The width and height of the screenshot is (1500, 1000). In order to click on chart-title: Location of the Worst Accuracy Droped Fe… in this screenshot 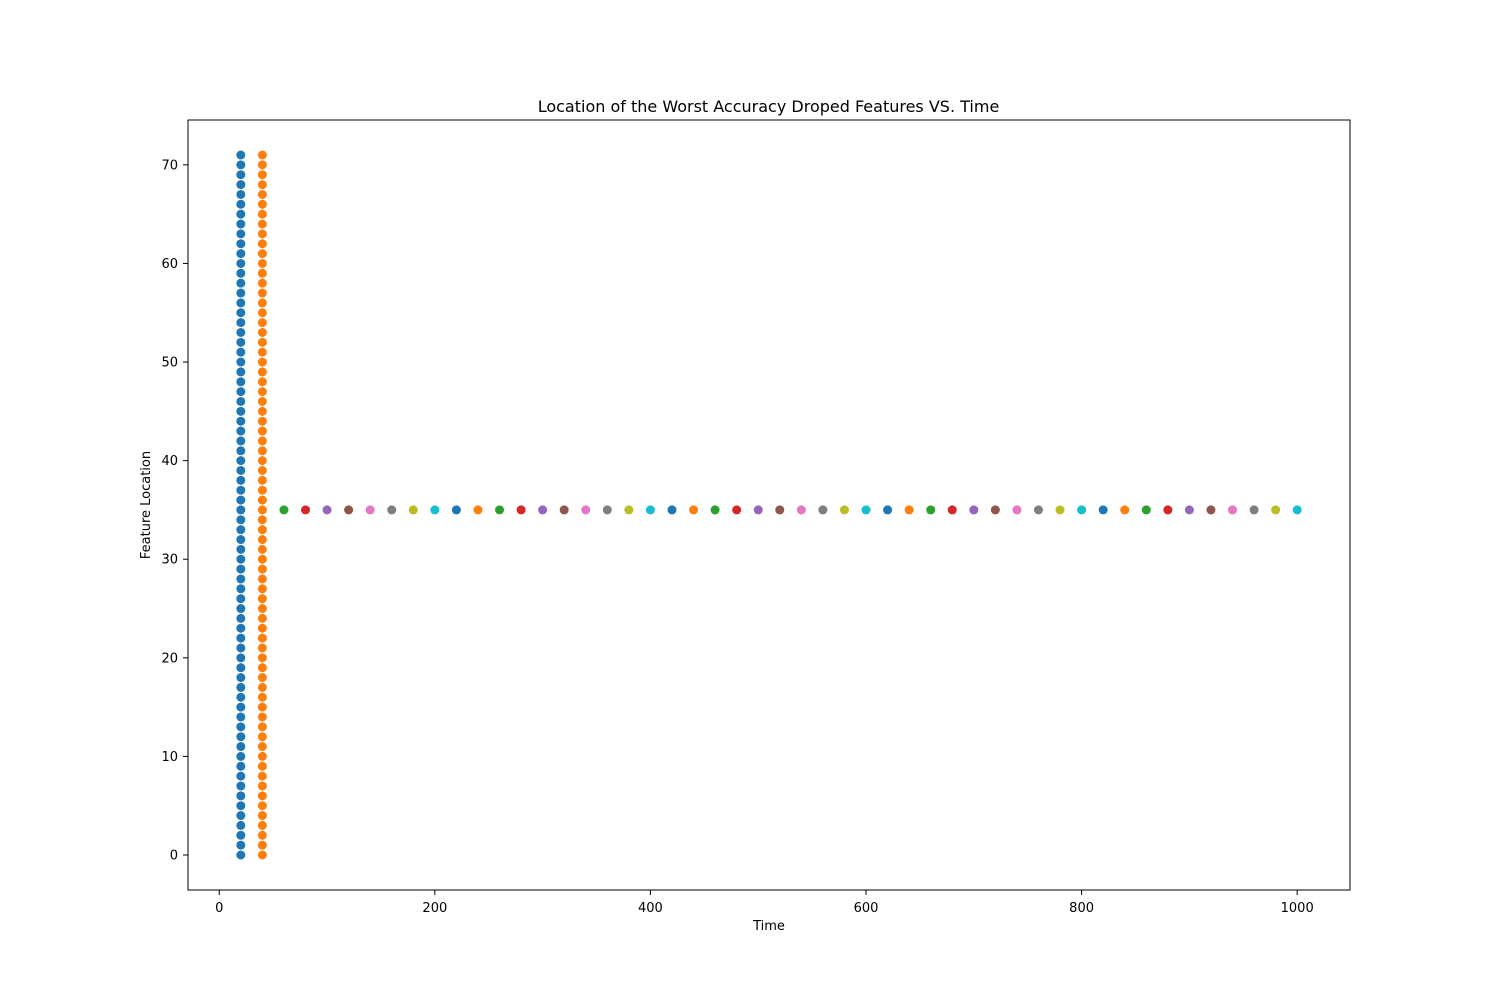, I will do `click(769, 106)`.